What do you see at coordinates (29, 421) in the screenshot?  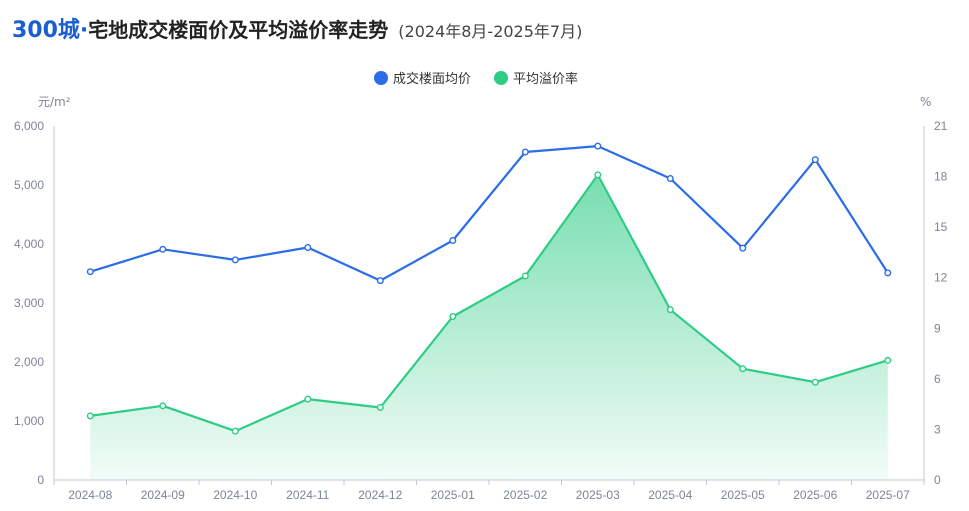 I see `y-left-tick-label: 1,000` at bounding box center [29, 421].